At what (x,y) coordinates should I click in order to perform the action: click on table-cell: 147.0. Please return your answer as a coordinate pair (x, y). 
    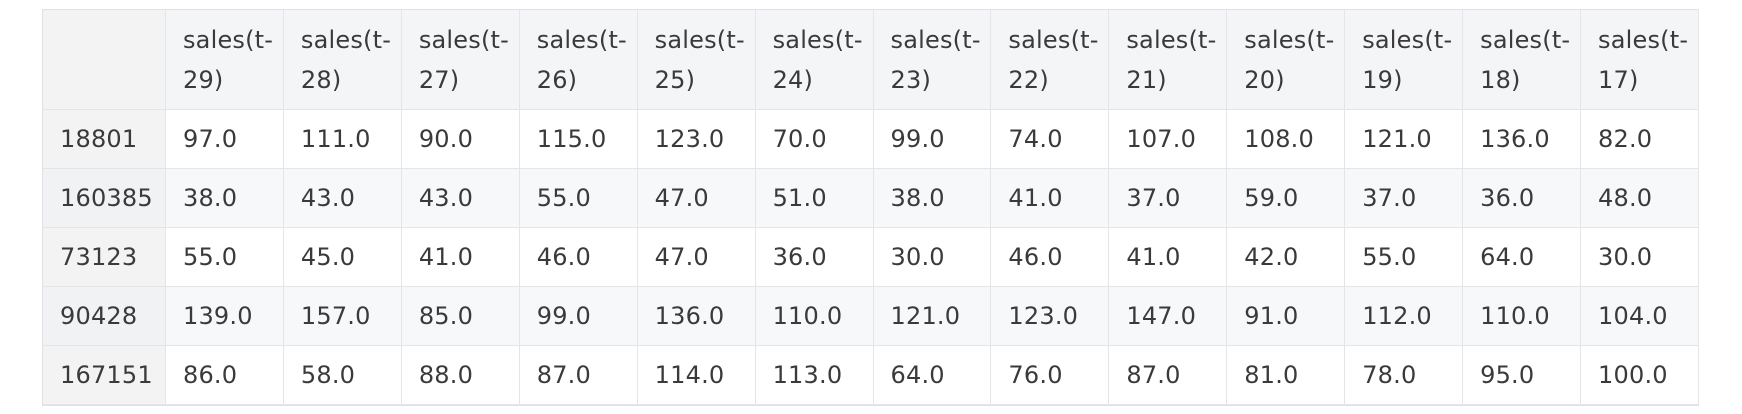
    Looking at the image, I should click on (1168, 316).